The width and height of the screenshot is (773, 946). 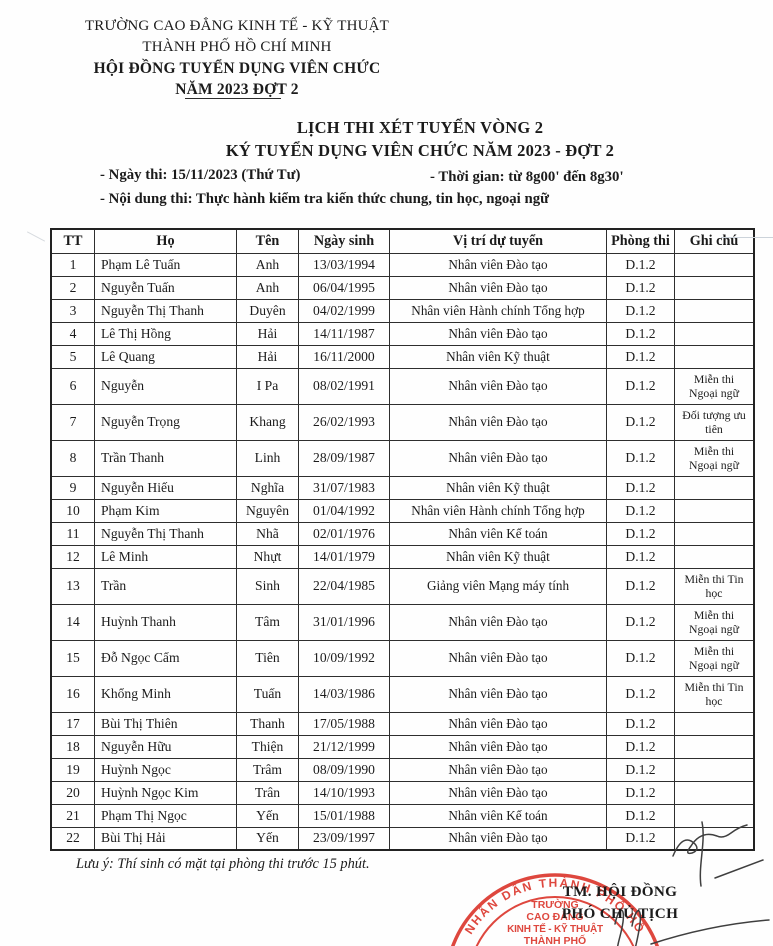 I want to click on cell-ho: Nguyễn Thị Thanh, so click(x=165, y=310).